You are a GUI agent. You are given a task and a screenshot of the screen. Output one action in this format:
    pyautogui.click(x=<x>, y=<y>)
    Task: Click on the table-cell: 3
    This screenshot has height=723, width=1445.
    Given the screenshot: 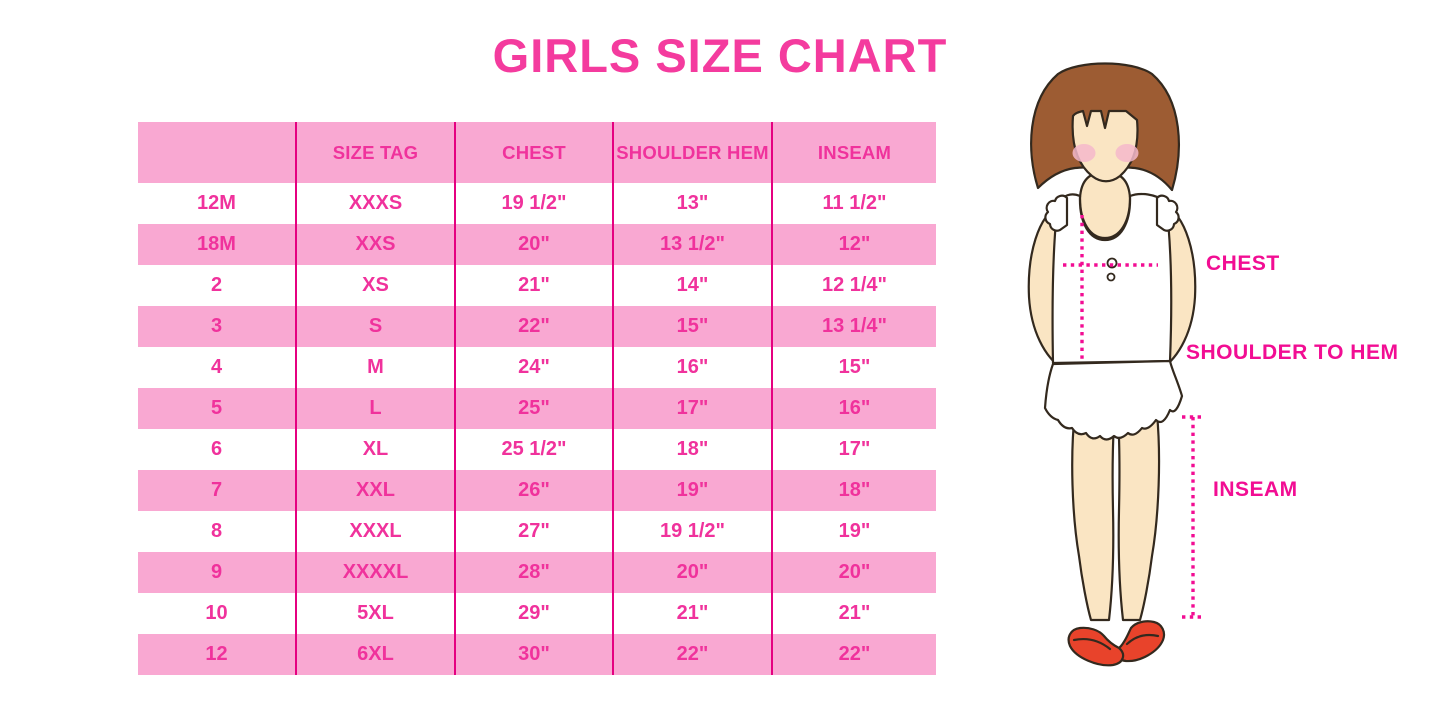 What is the action you would take?
    pyautogui.click(x=217, y=326)
    